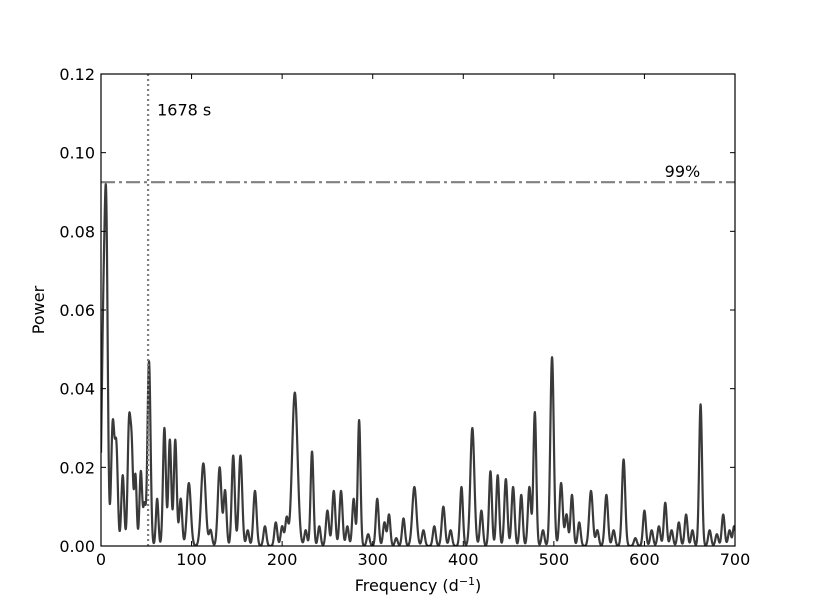  Describe the element at coordinates (282, 559) in the screenshot. I see `x-tick-label: 200` at that location.